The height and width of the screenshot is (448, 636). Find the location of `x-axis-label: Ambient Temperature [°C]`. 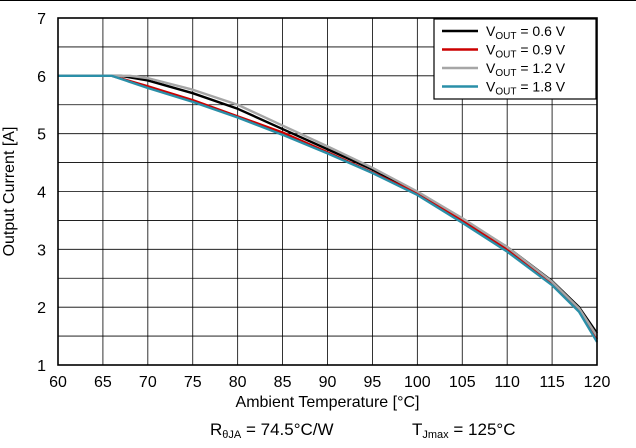

x-axis-label: Ambient Temperature [°C] is located at coordinates (328, 402).